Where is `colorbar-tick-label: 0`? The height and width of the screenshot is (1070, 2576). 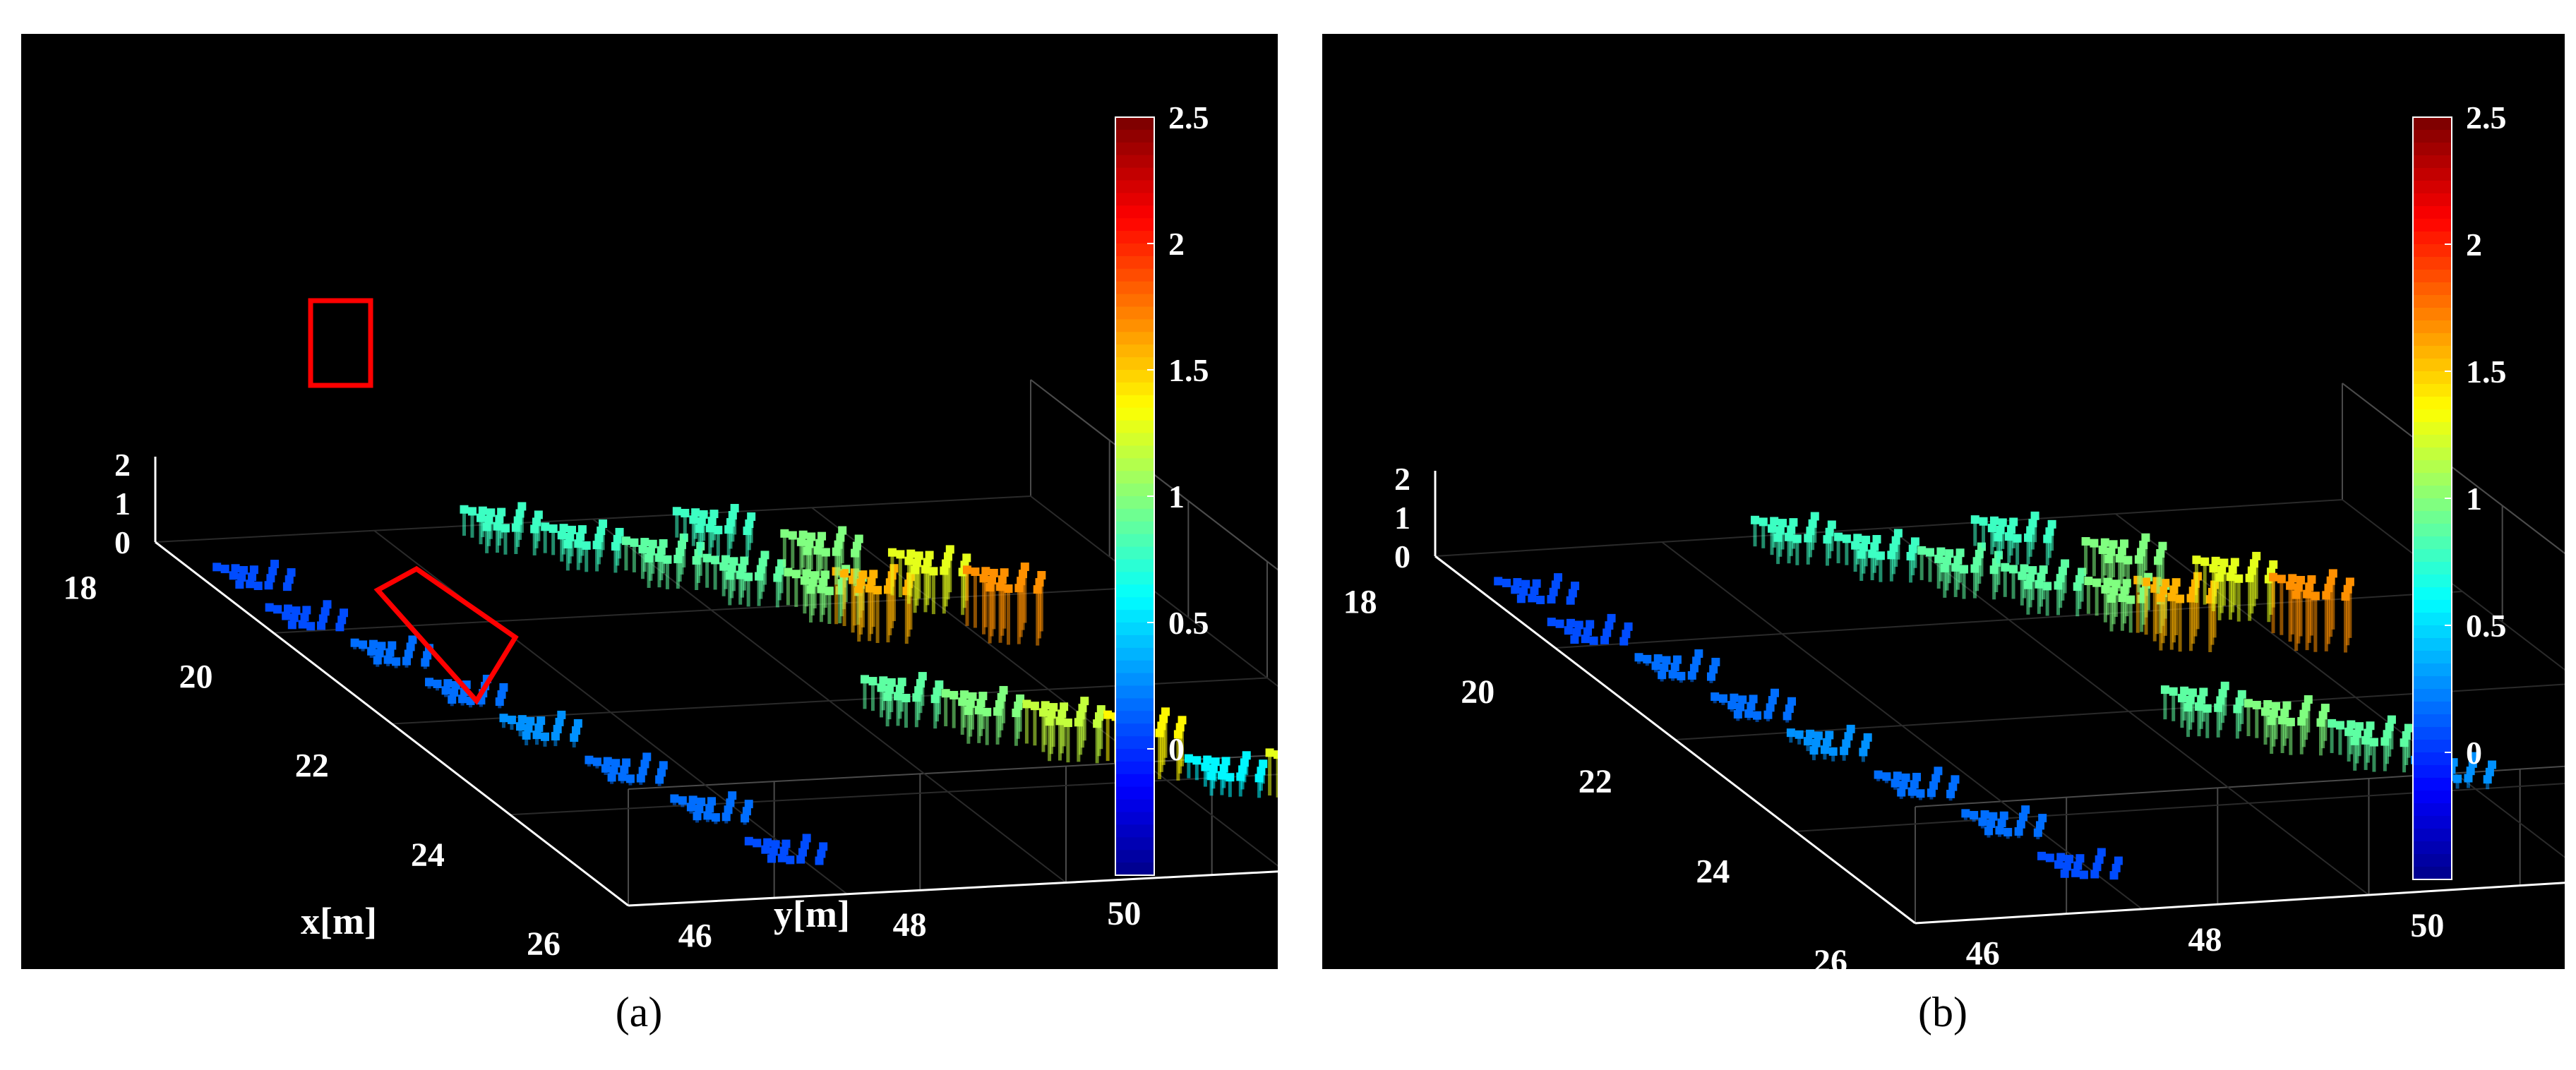 colorbar-tick-label: 0 is located at coordinates (1176, 749).